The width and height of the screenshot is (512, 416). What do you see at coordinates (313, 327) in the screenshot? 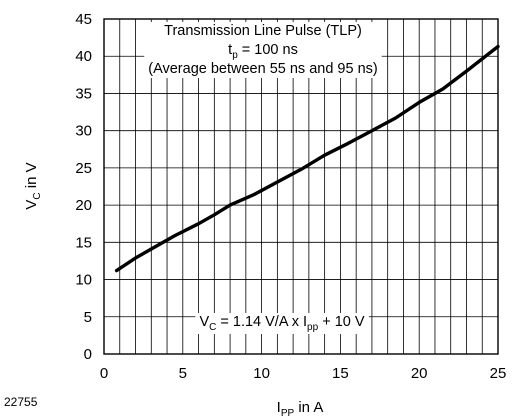
I see `equation-i-subscript: pp` at bounding box center [313, 327].